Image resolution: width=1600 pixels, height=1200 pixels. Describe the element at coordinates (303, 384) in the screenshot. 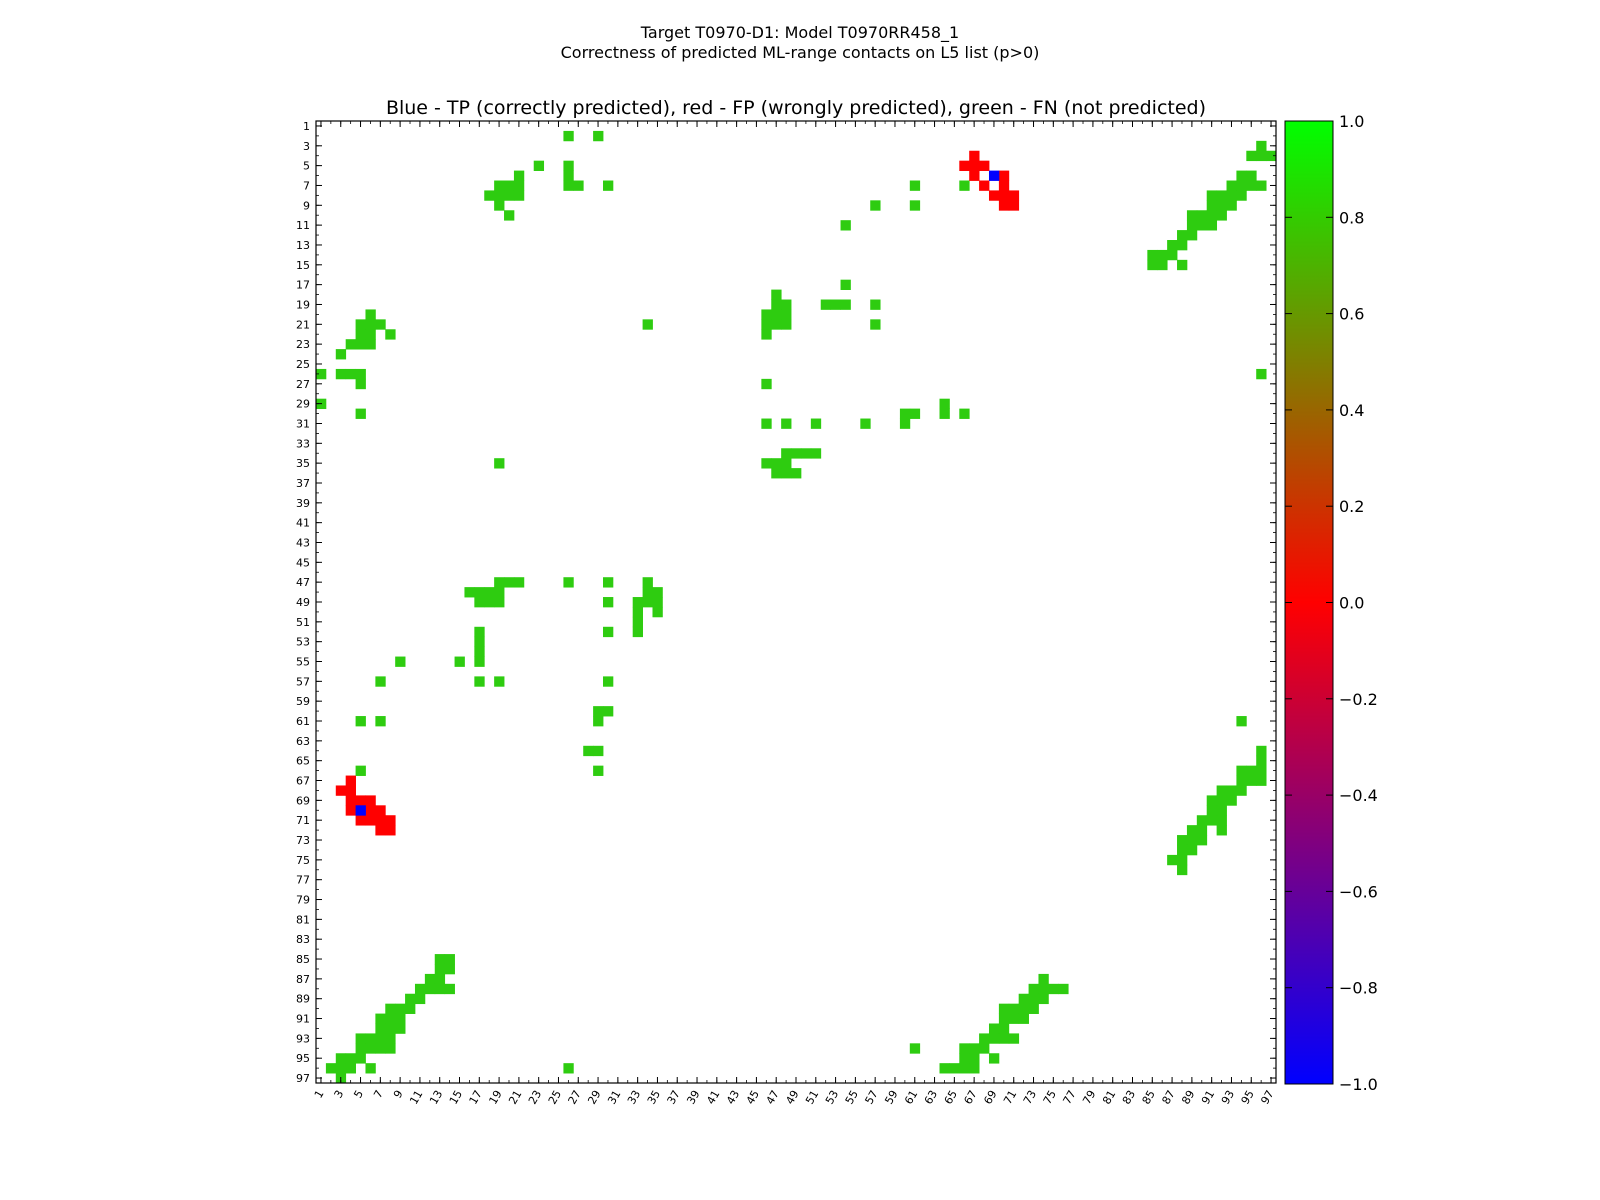

I see `y-tick-label: 27` at that location.